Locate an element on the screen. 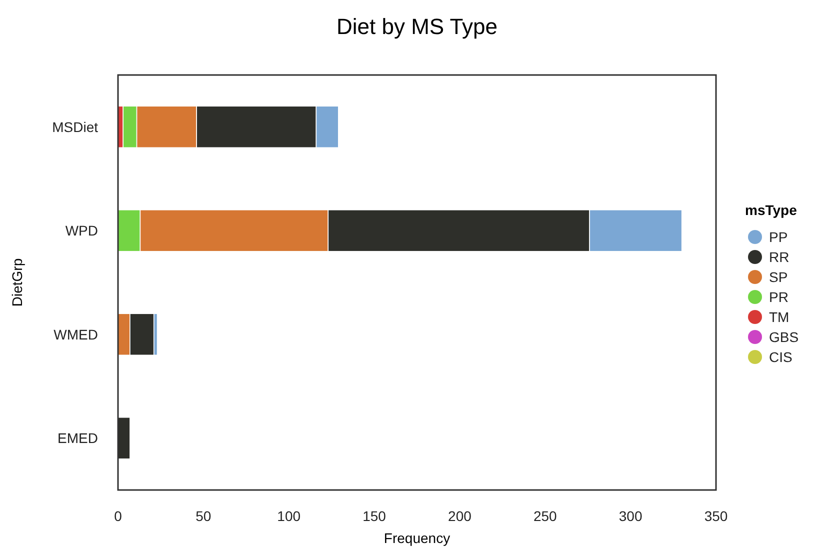 The width and height of the screenshot is (823, 550). y-tick-label: MSDiet is located at coordinates (75, 126).